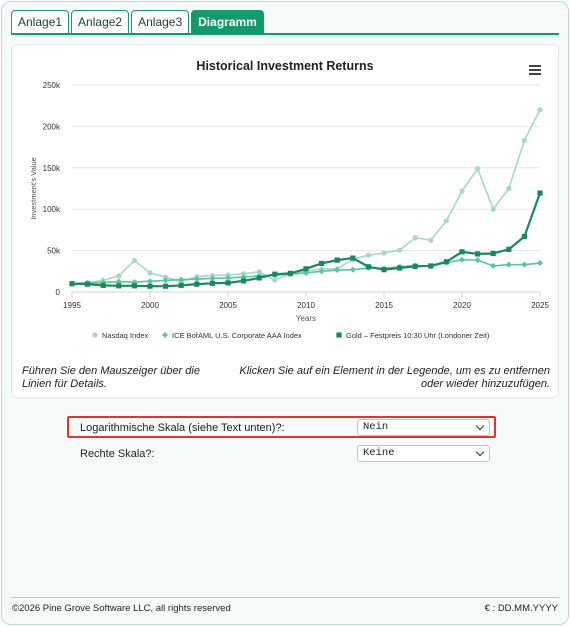  I want to click on footer-divider, so click(285, 597).